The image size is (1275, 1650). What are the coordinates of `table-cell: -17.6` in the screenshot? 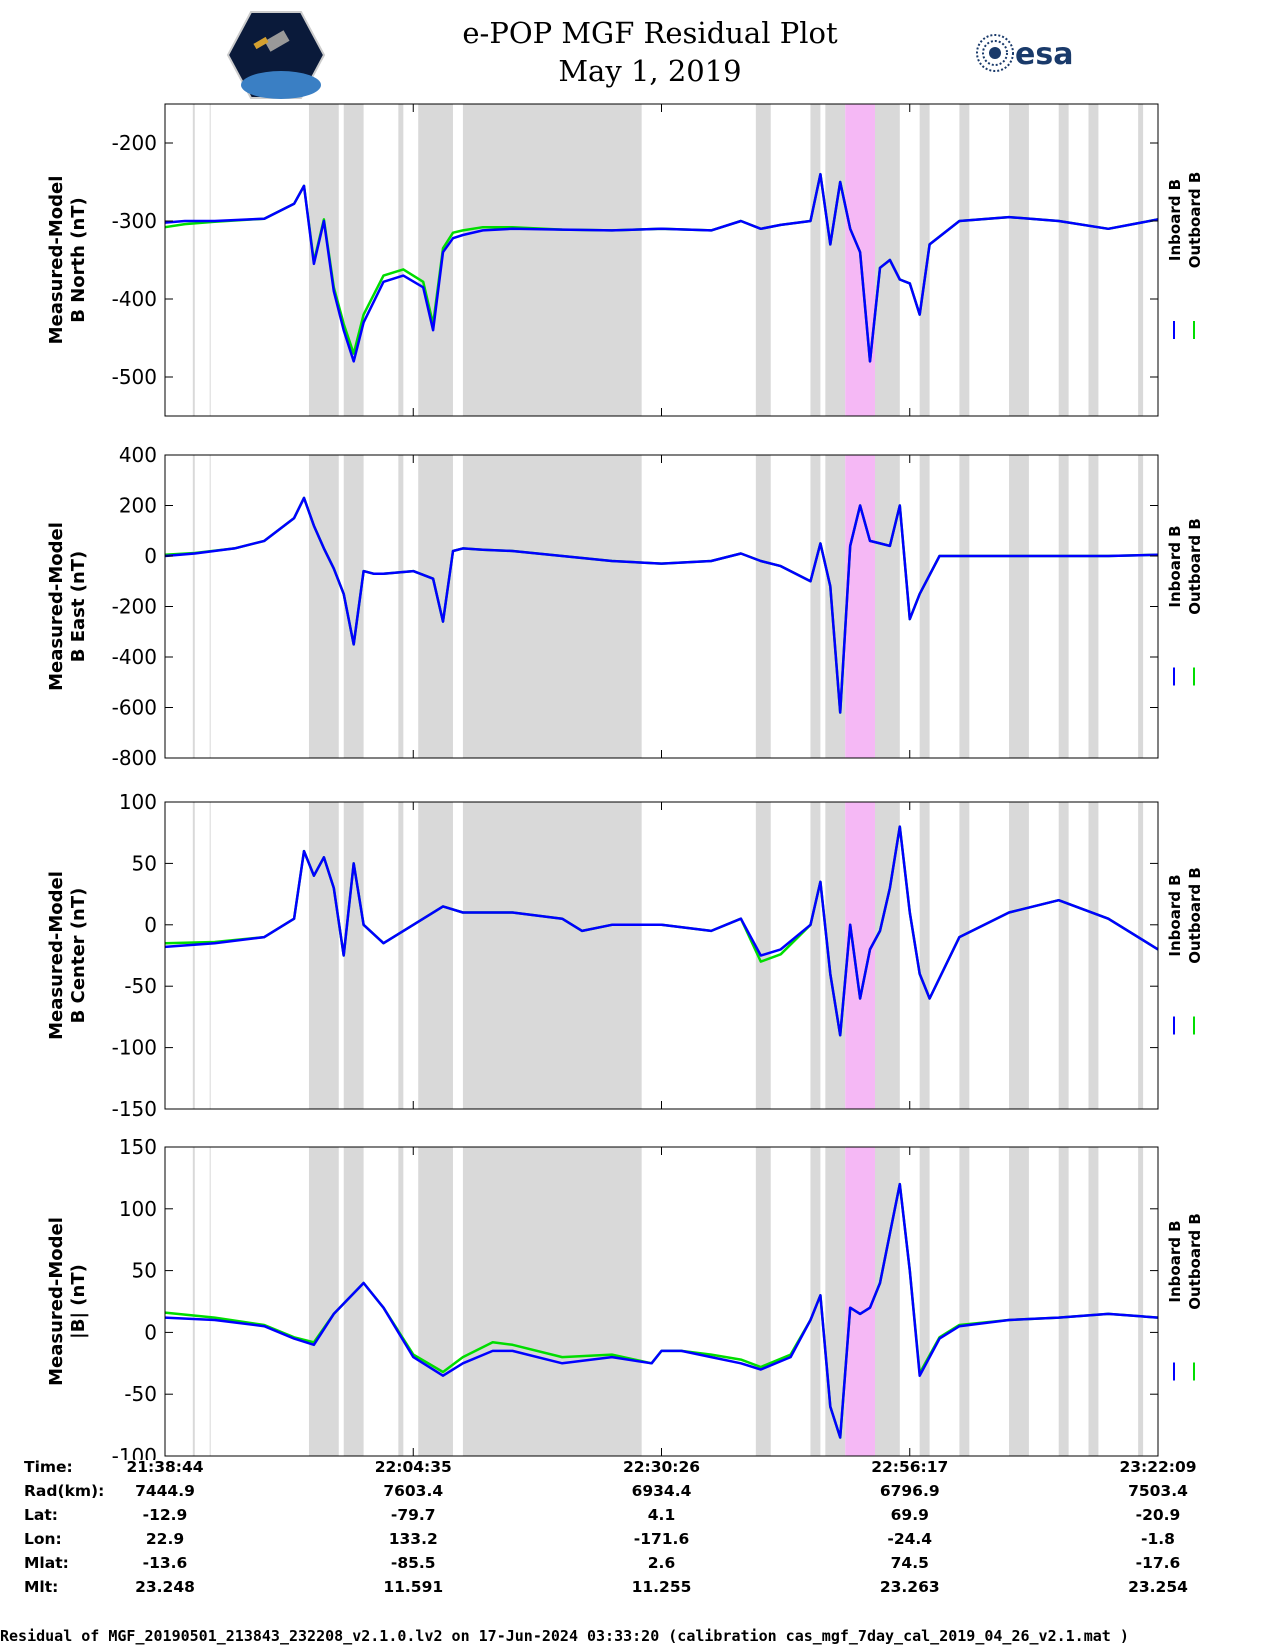 It's located at (1158, 1563).